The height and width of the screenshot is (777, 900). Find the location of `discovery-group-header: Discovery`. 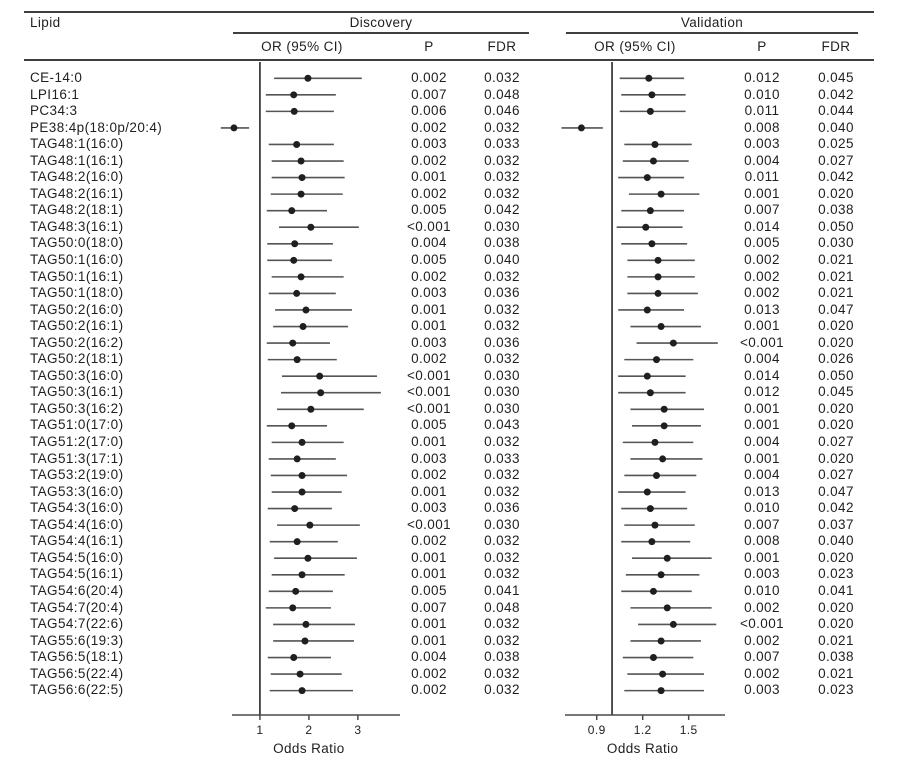

discovery-group-header: Discovery is located at coordinates (381, 22).